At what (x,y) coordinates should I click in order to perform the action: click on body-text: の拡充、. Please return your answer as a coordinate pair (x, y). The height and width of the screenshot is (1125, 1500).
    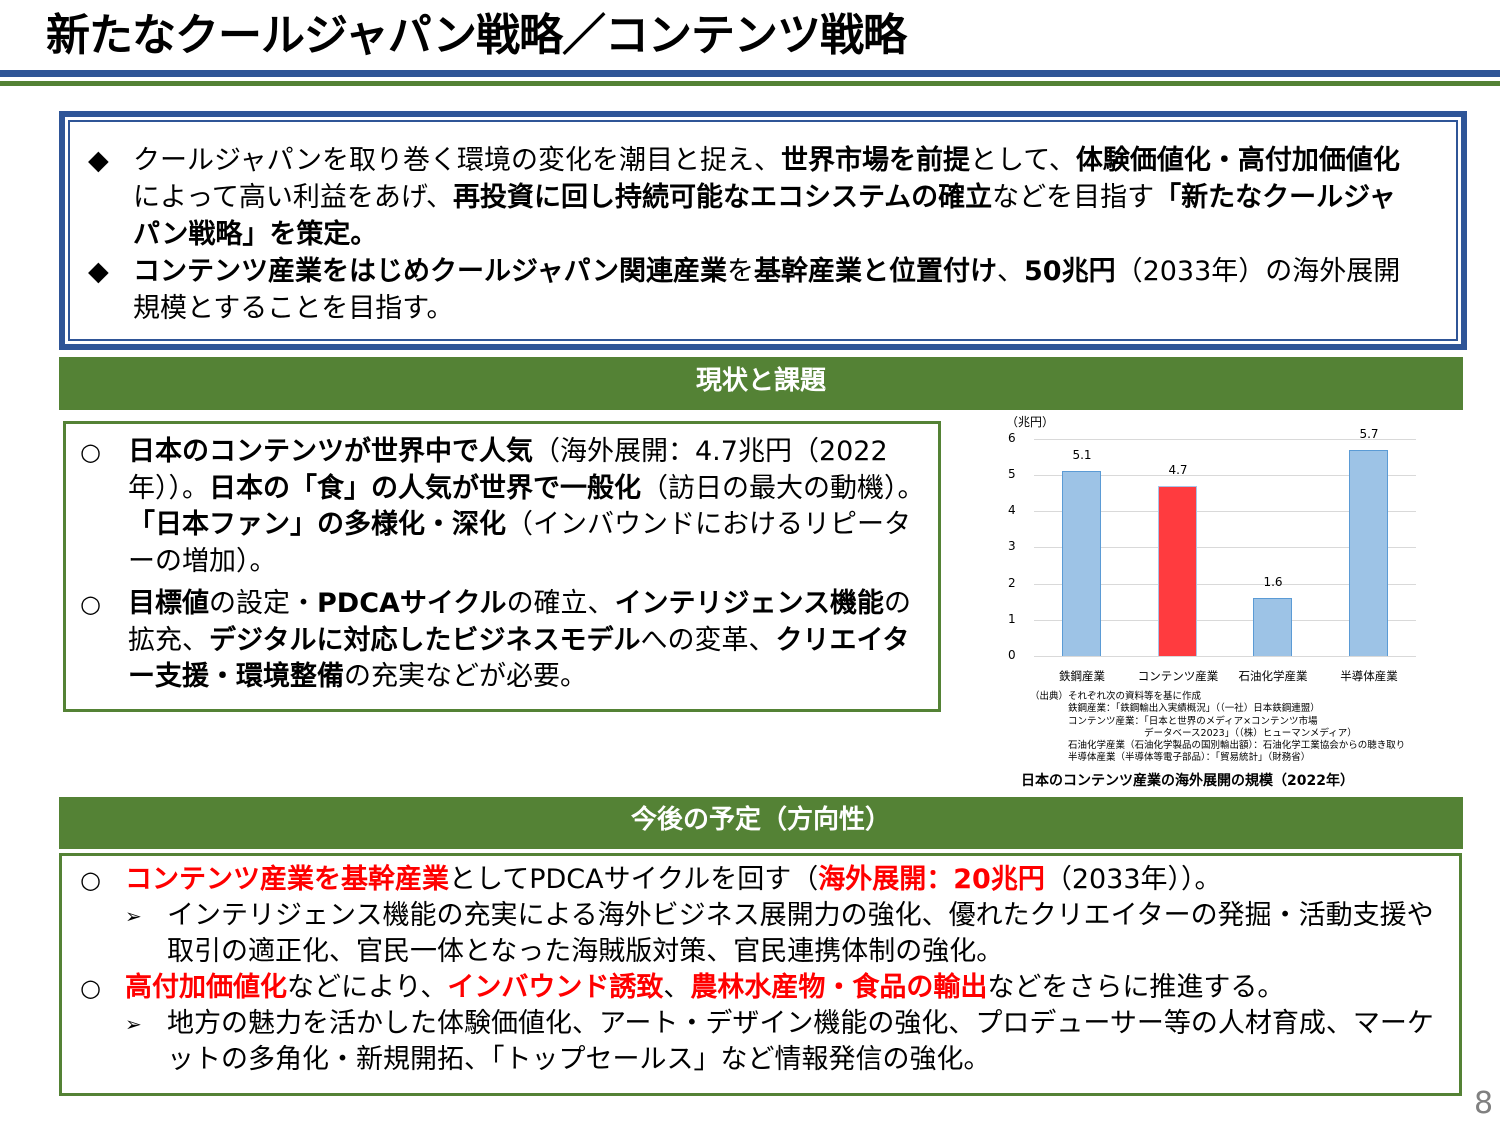
    Looking at the image, I should click on (520, 622).